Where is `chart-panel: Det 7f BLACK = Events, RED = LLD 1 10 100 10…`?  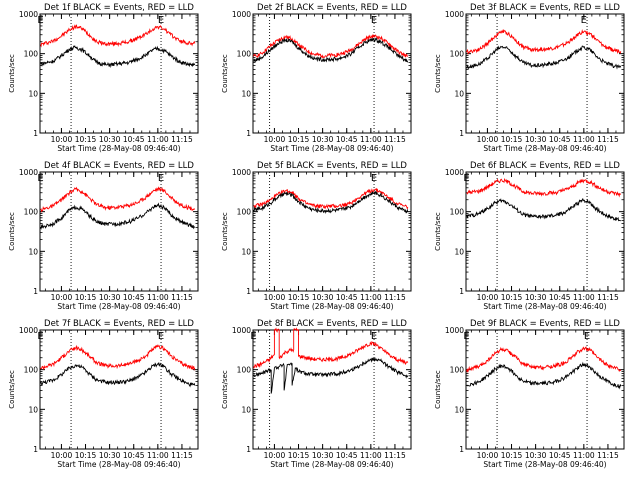 chart-panel: Det 7f BLACK = Events, RED = LLD 1 10 100 10… is located at coordinates (103, 394).